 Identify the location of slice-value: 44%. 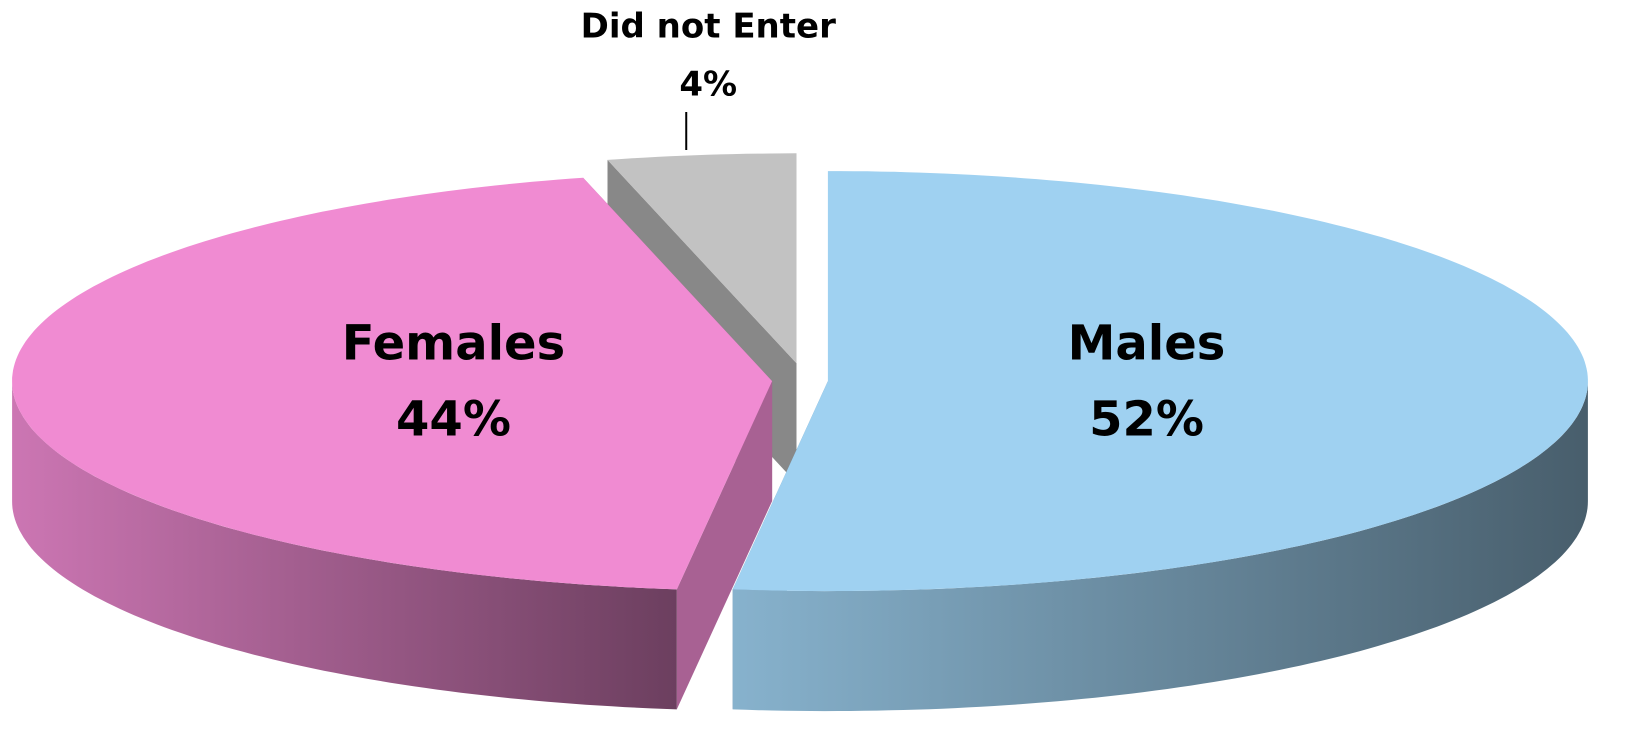
(453, 420).